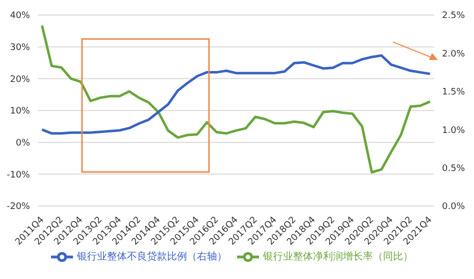 The image size is (474, 279). Describe the element at coordinates (20, 79) in the screenshot. I see `y-tick-label: 20%` at that location.